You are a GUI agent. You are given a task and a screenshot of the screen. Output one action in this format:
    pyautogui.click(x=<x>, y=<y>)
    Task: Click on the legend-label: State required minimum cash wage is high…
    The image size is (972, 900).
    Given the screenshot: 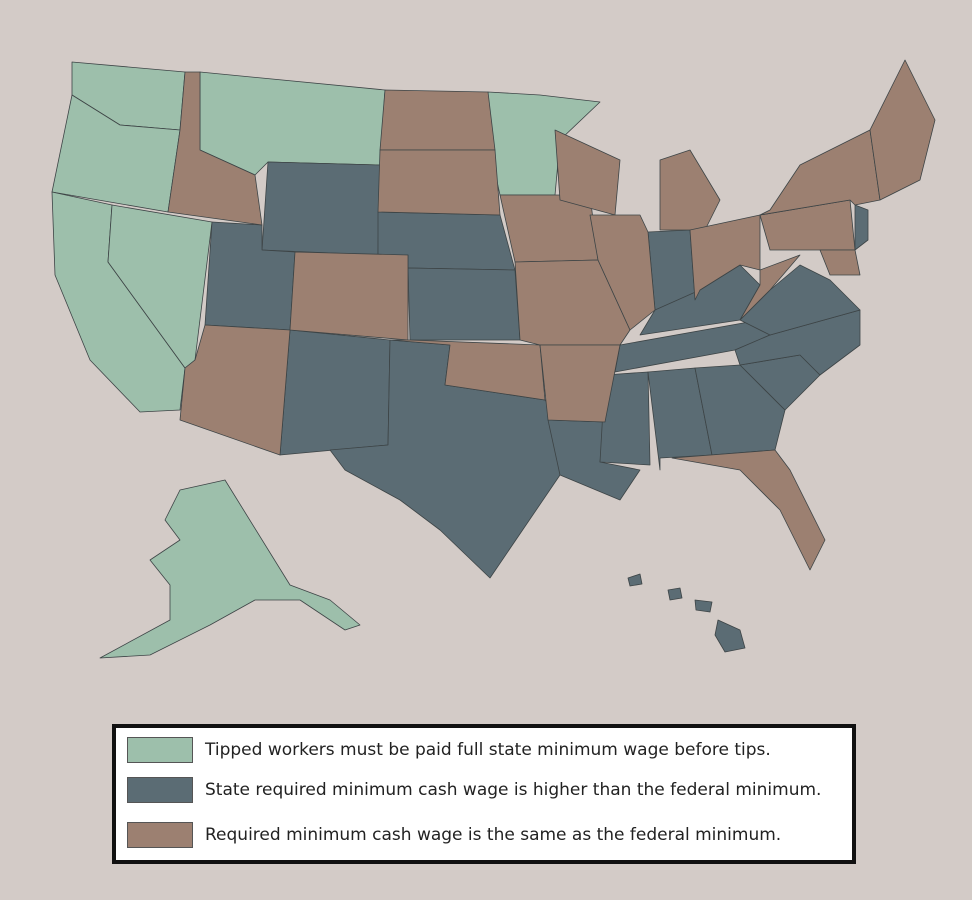 What is the action you would take?
    pyautogui.click(x=513, y=790)
    